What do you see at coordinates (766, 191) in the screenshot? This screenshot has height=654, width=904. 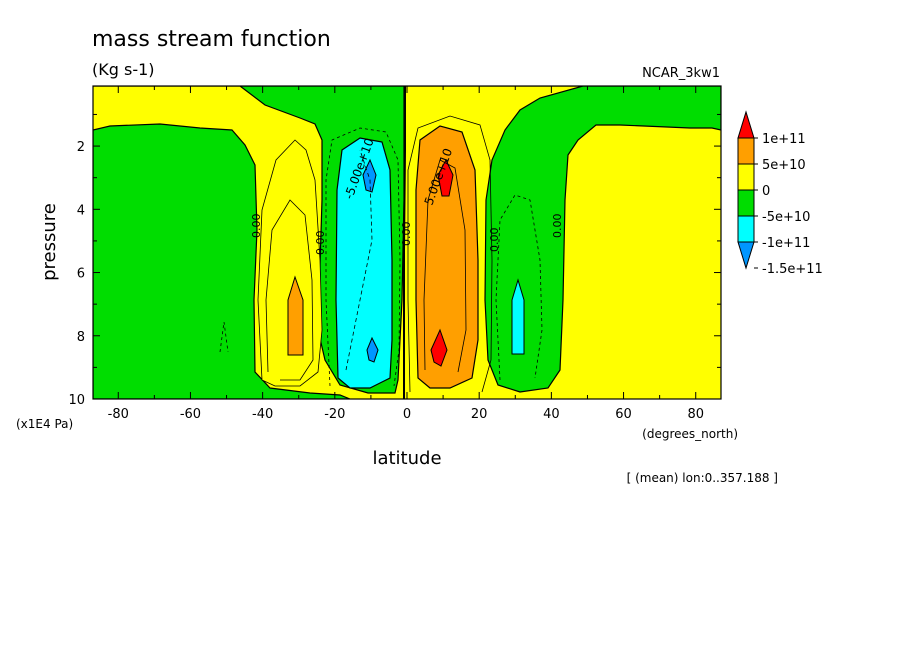 I see `colorbar-label: 0` at bounding box center [766, 191].